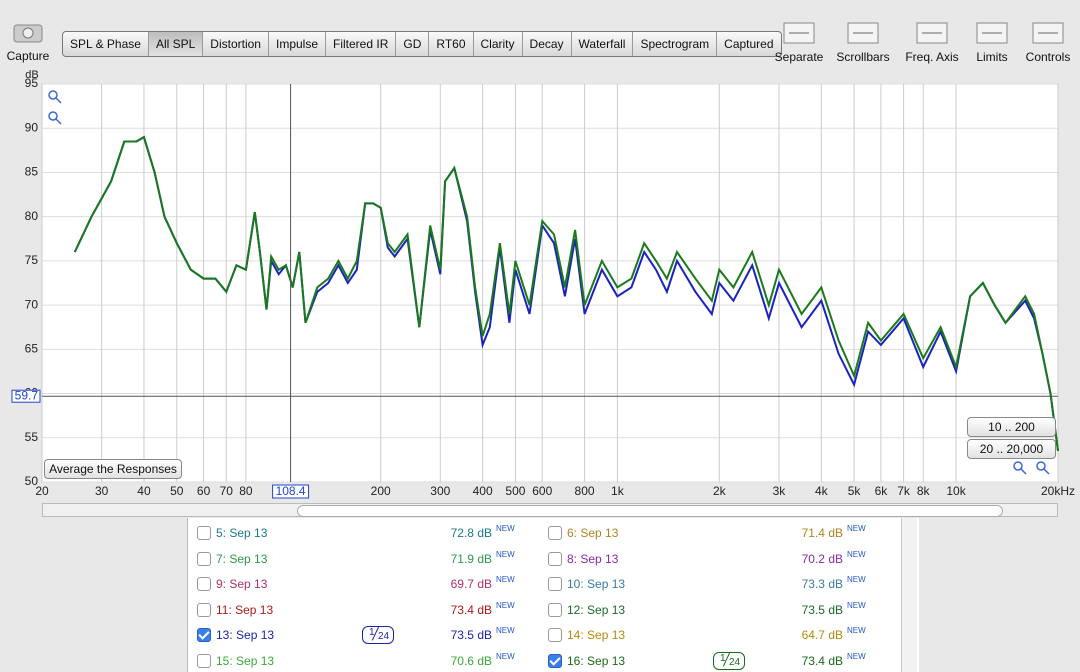  What do you see at coordinates (241, 533) in the screenshot?
I see `measurement-name: 5: Sep 13` at bounding box center [241, 533].